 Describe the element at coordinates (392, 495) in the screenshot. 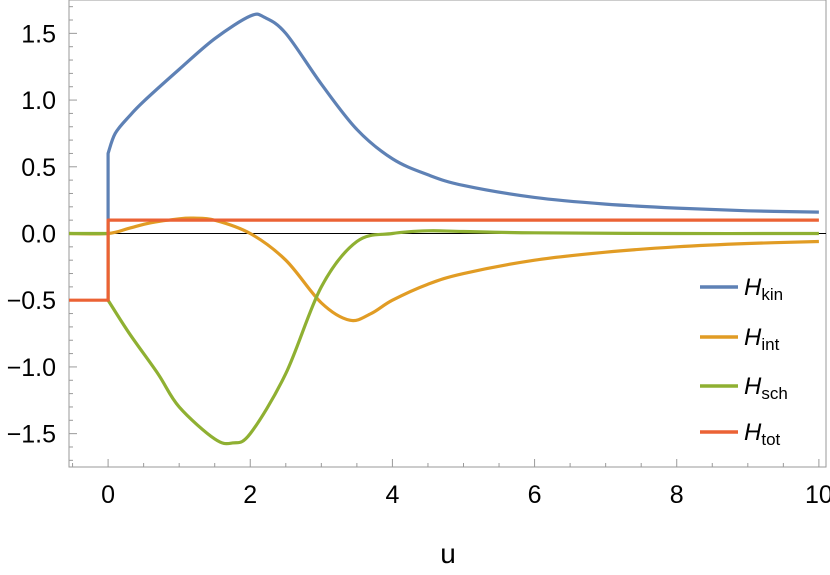

I see `x-tick-label: 4` at that location.